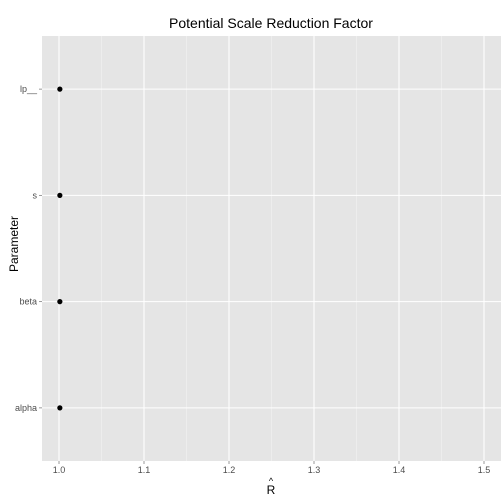  I want to click on x-tick-label: 1.0, so click(59, 470).